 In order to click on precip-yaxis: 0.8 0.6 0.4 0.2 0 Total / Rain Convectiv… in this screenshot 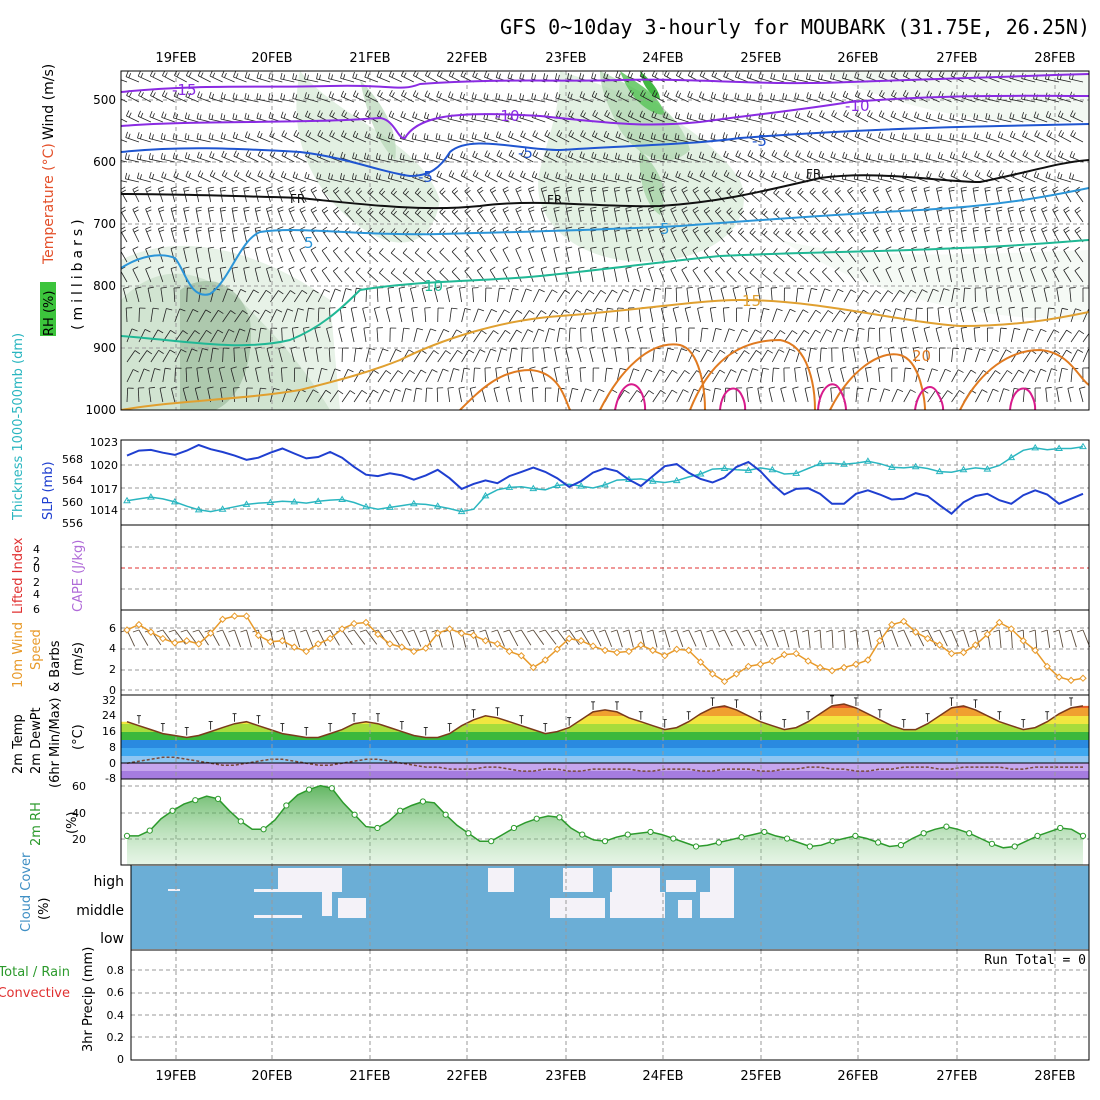, I will do `click(62, 1006)`.